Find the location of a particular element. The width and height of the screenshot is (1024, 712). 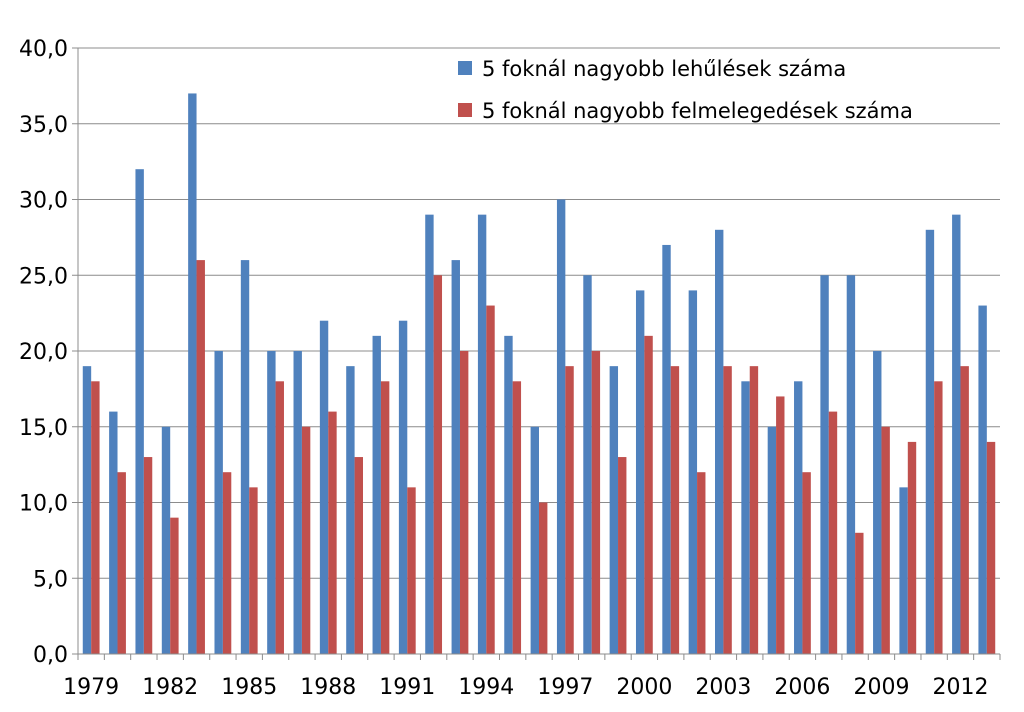

bar-series2-1986 is located at coordinates (279, 517).